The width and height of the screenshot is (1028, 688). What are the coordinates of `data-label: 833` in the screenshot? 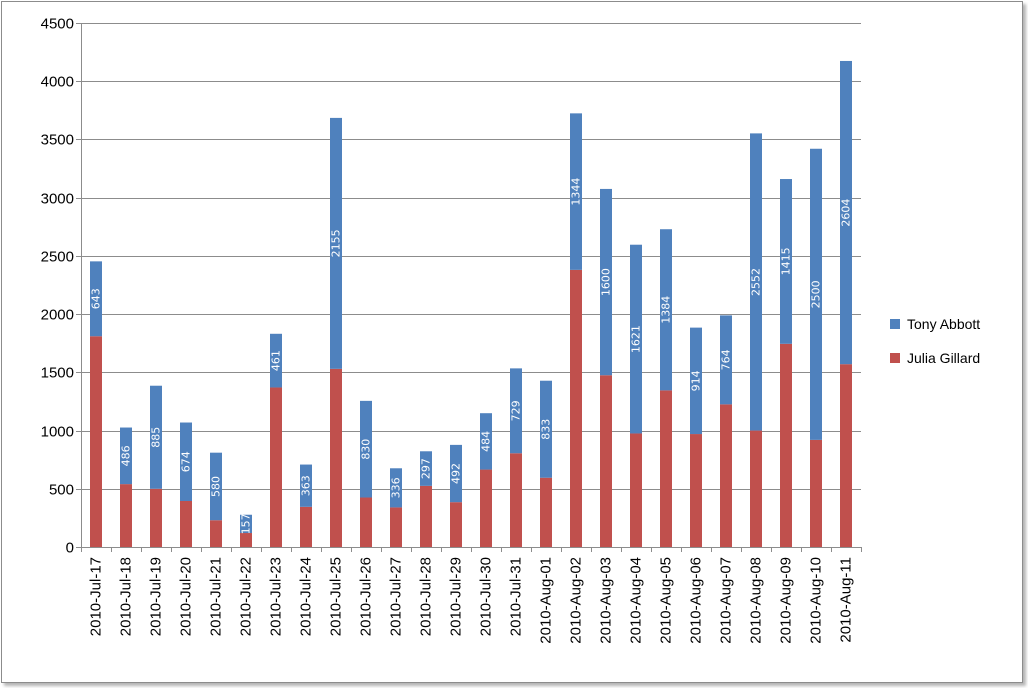 It's located at (546, 429).